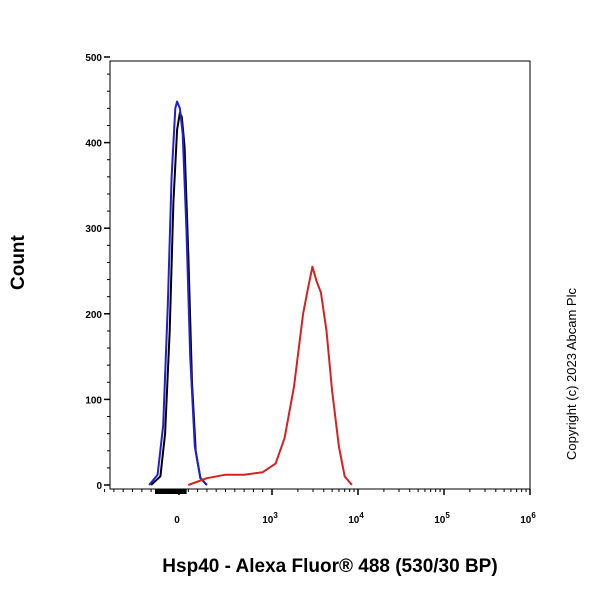  Describe the element at coordinates (571, 374) in the screenshot. I see `copyright-notice: Copyright (c) 2023 Abcam Plc` at that location.